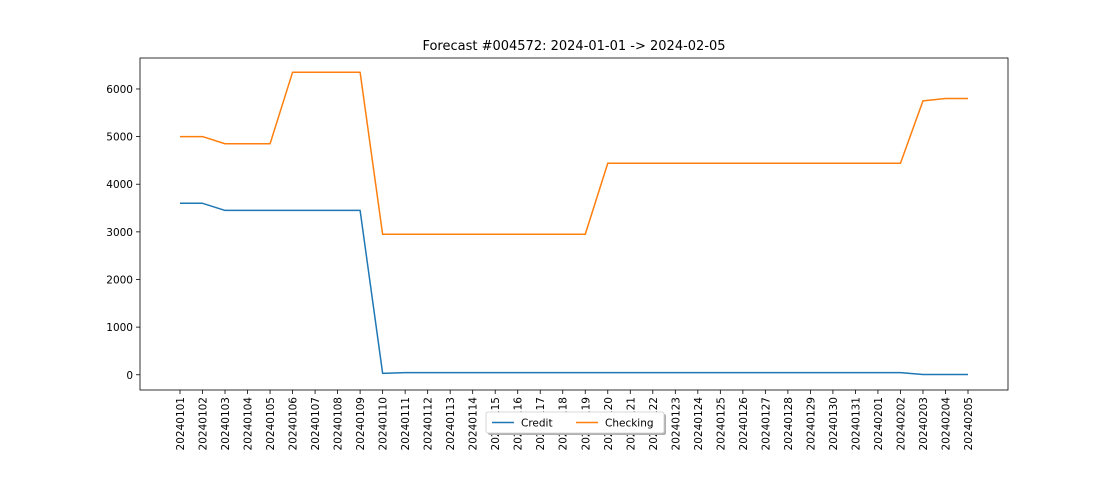  I want to click on x-tick-label: 20240124, so click(699, 424).